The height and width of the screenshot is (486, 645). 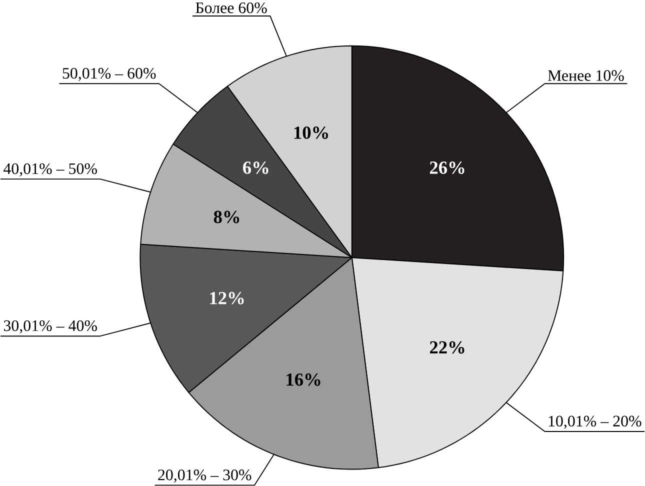 I want to click on slice-label: 20,01% – 30%, so click(x=205, y=476).